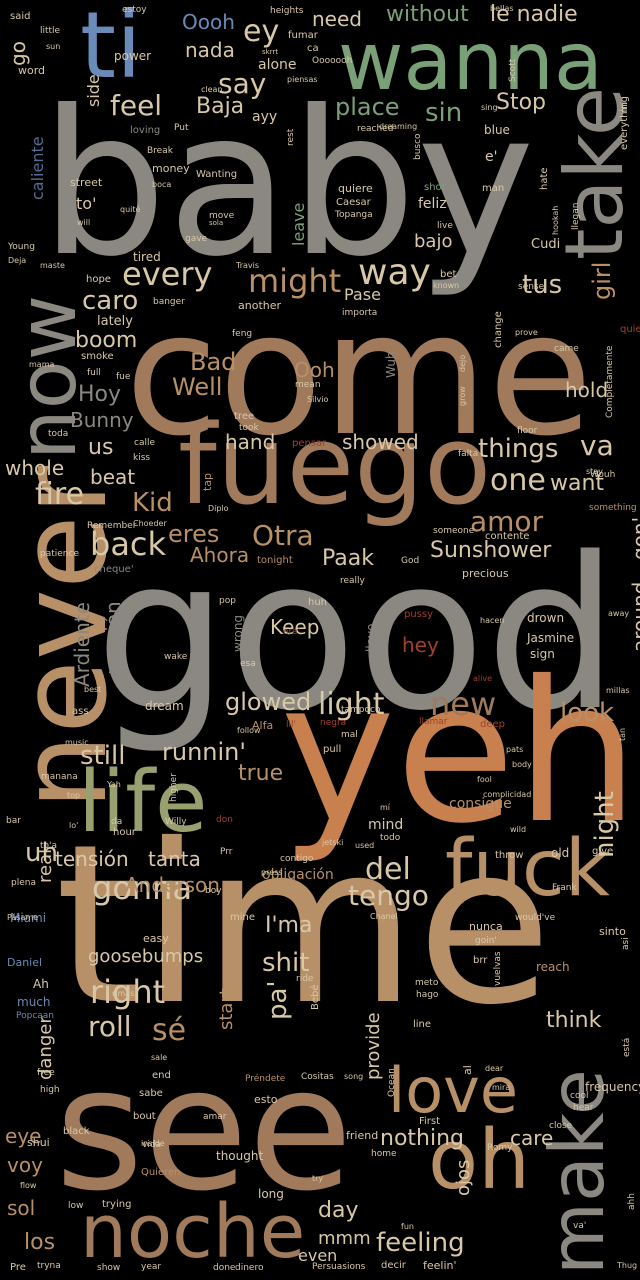 This screenshot has width=640, height=1280. Describe the element at coordinates (497, 130) in the screenshot. I see `word-145: blue` at that location.